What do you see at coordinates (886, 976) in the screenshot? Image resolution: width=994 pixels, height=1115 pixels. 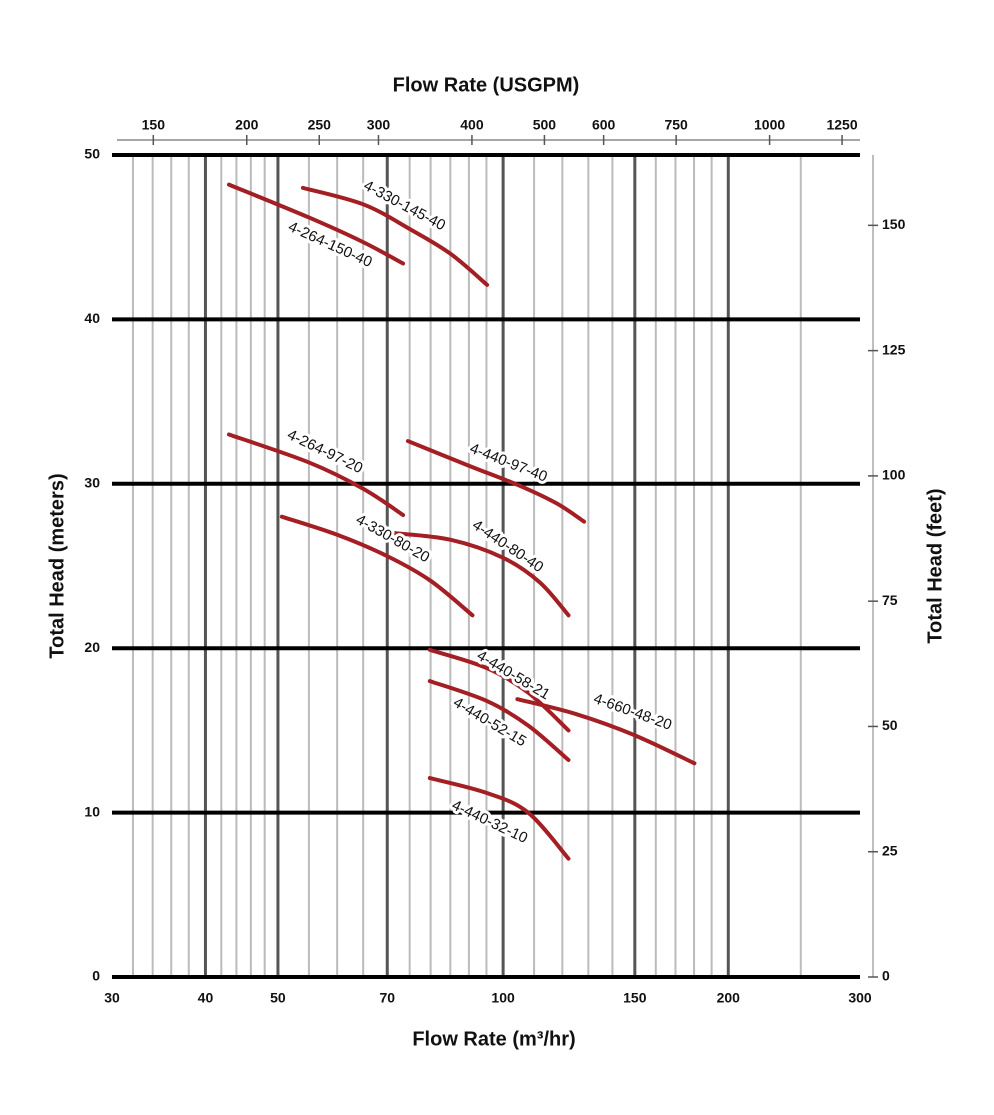 I see `y2-tick-label: 0` at bounding box center [886, 976].